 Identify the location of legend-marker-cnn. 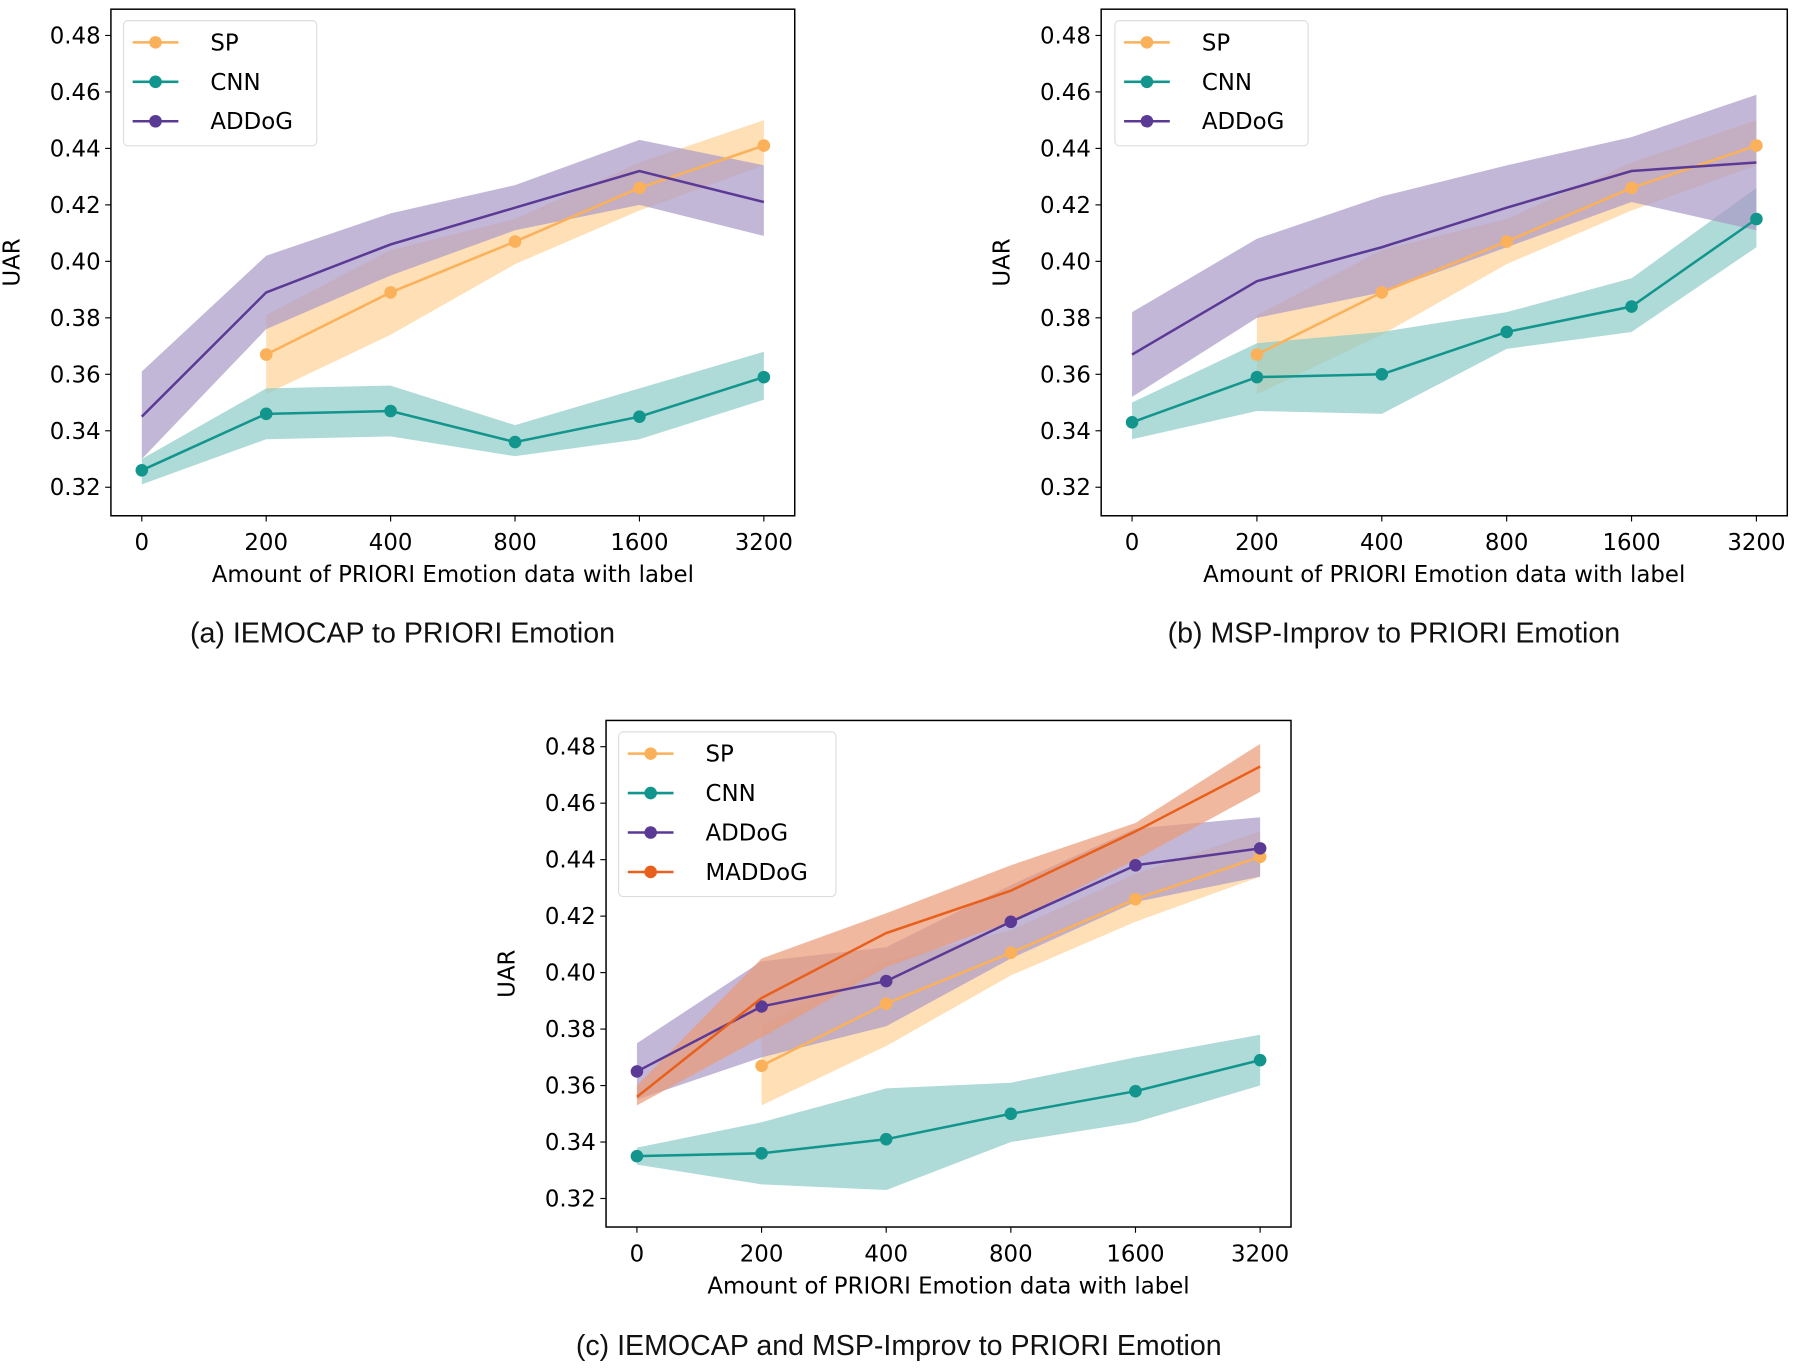
(155, 82).